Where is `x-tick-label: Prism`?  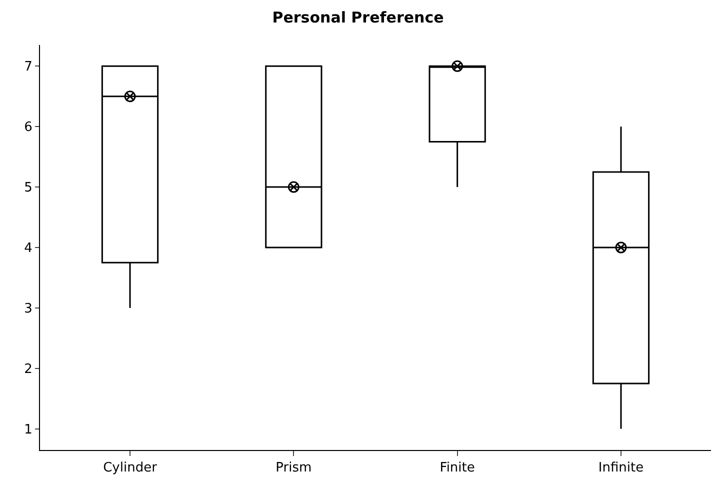 x-tick-label: Prism is located at coordinates (294, 468).